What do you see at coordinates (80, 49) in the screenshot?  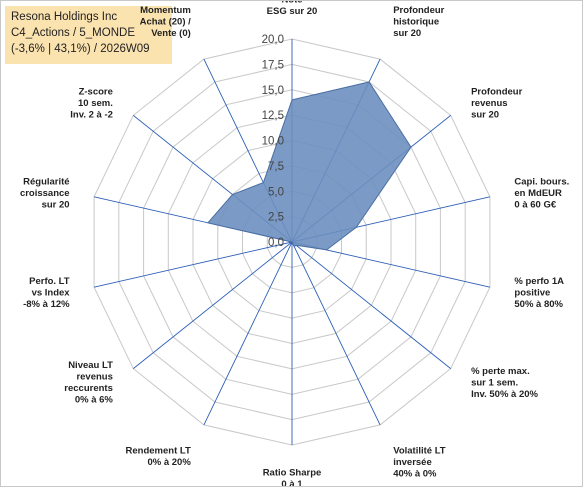 I see `title-line-3: (-3,6% | 43,1%) / 2026W09` at bounding box center [80, 49].